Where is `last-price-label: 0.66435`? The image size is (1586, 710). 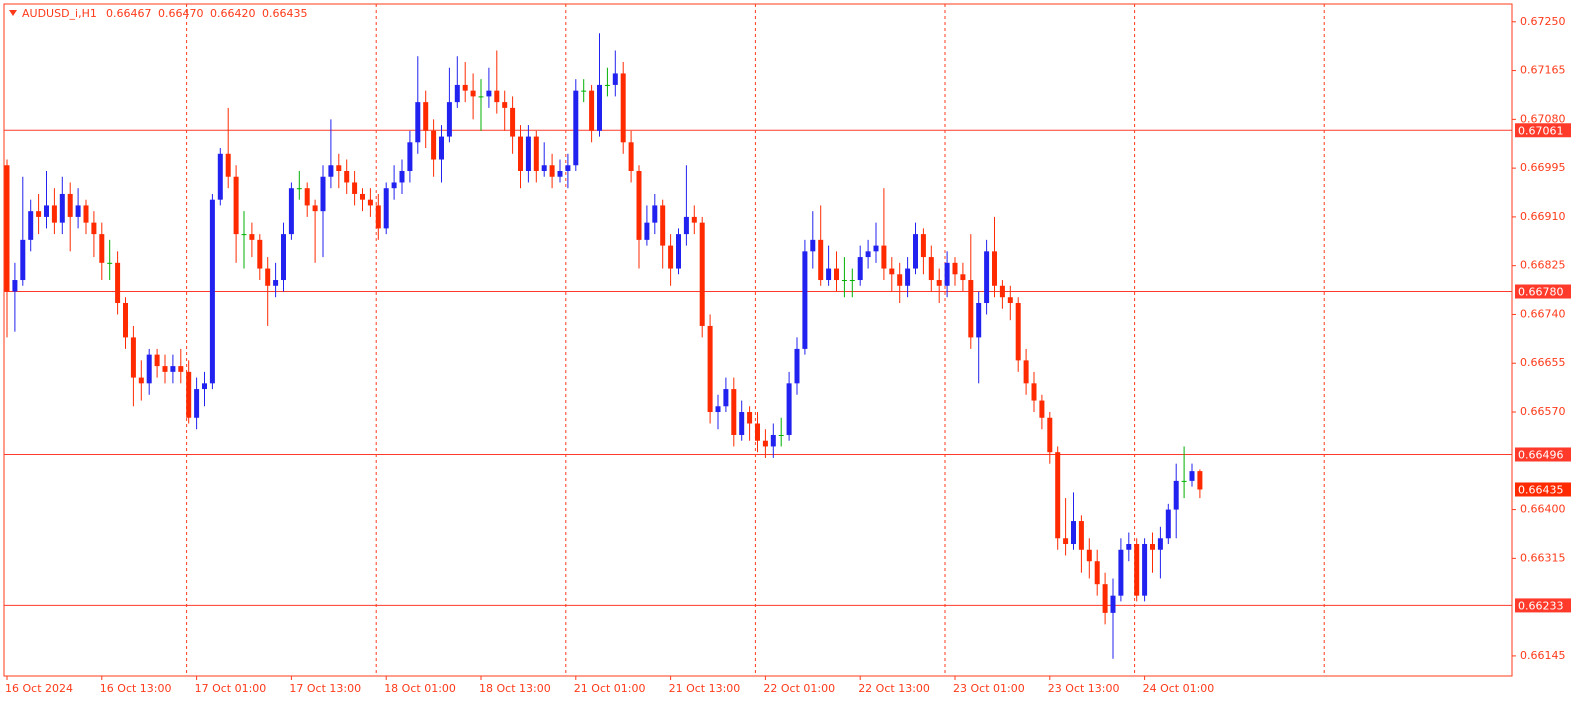 last-price-label: 0.66435 is located at coordinates (1541, 489).